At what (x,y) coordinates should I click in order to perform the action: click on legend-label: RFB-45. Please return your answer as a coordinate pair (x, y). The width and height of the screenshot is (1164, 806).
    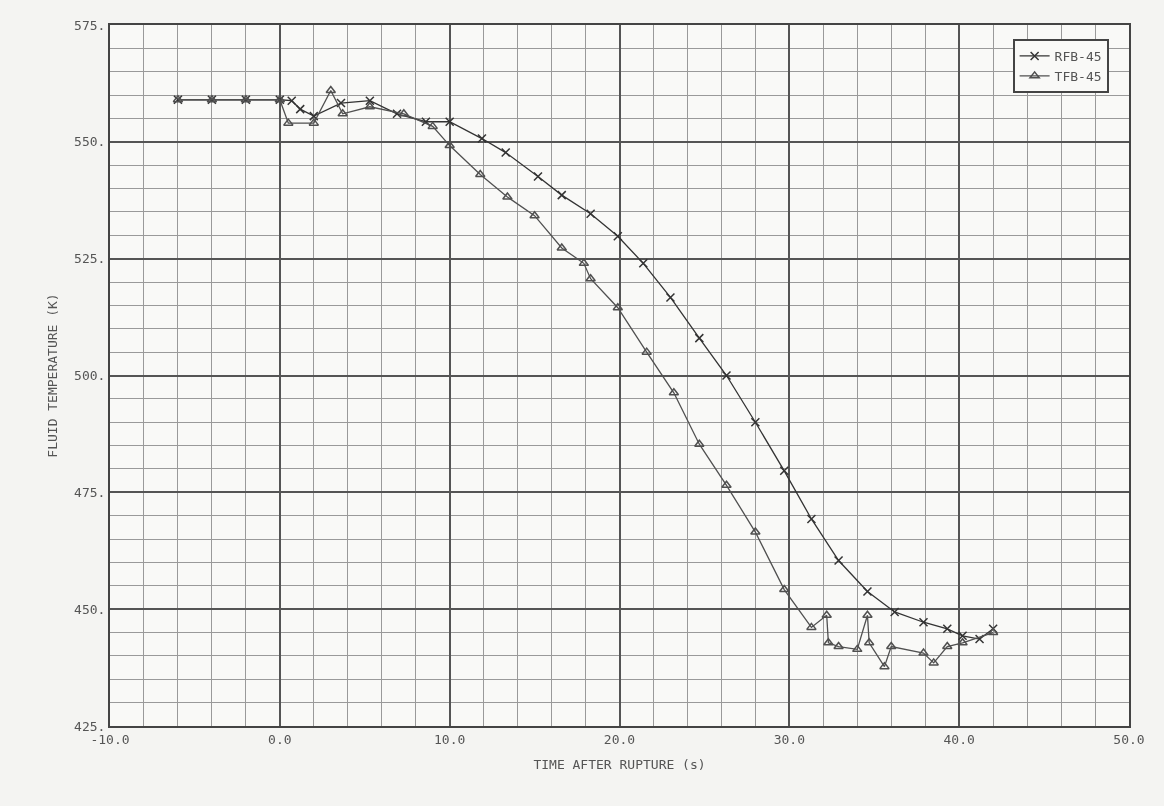
    Looking at the image, I should click on (1078, 57).